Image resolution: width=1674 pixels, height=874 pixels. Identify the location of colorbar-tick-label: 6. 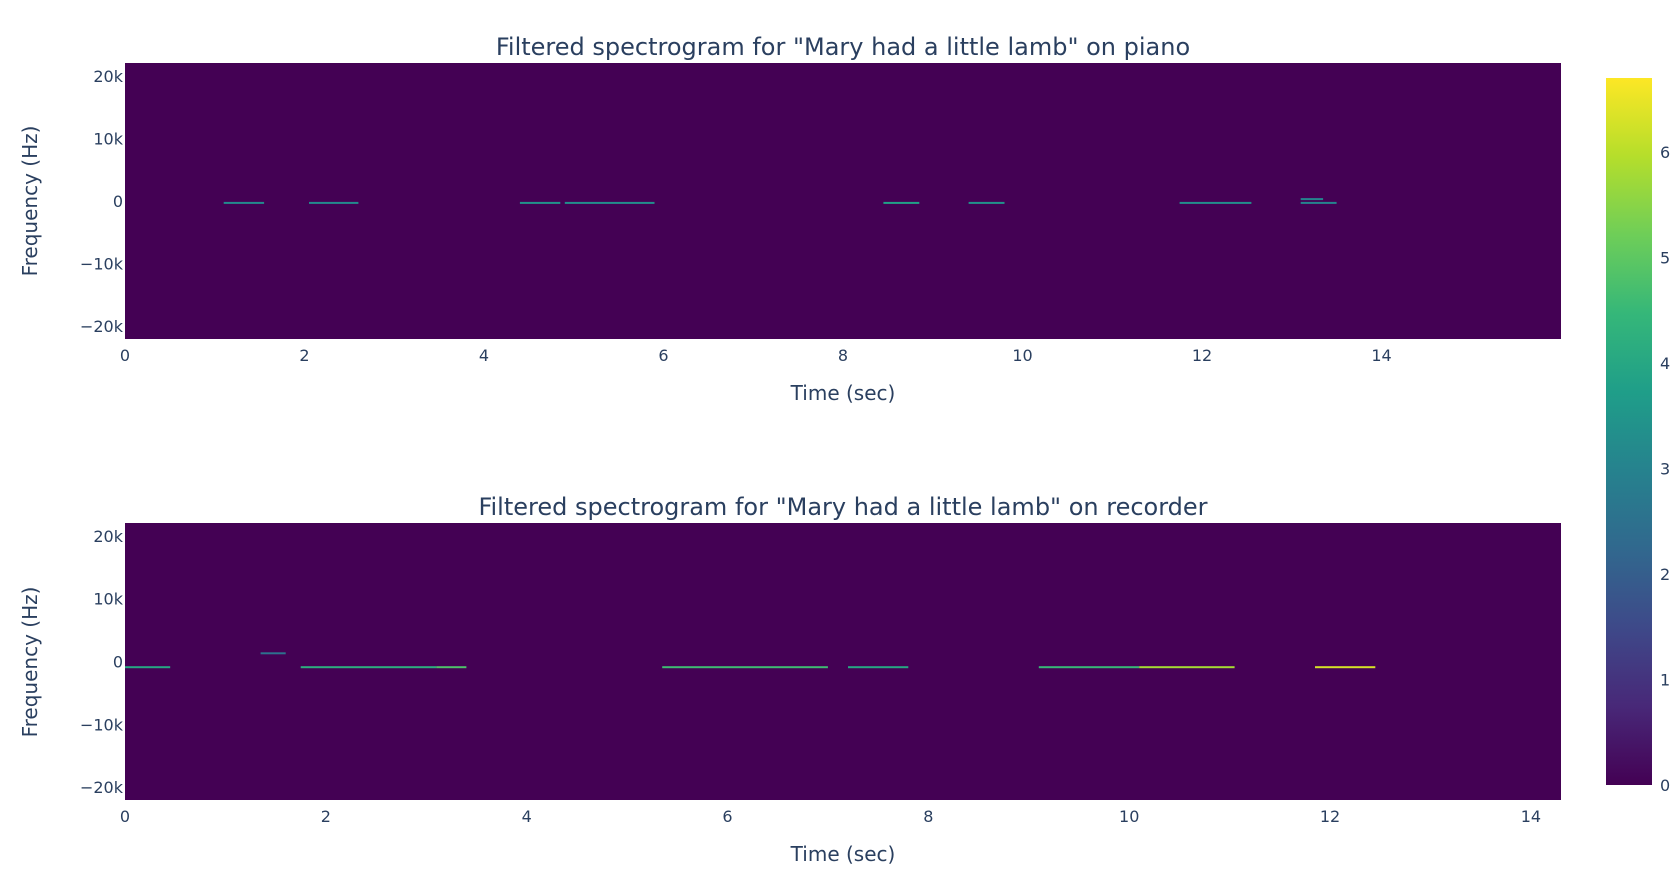
(1665, 152).